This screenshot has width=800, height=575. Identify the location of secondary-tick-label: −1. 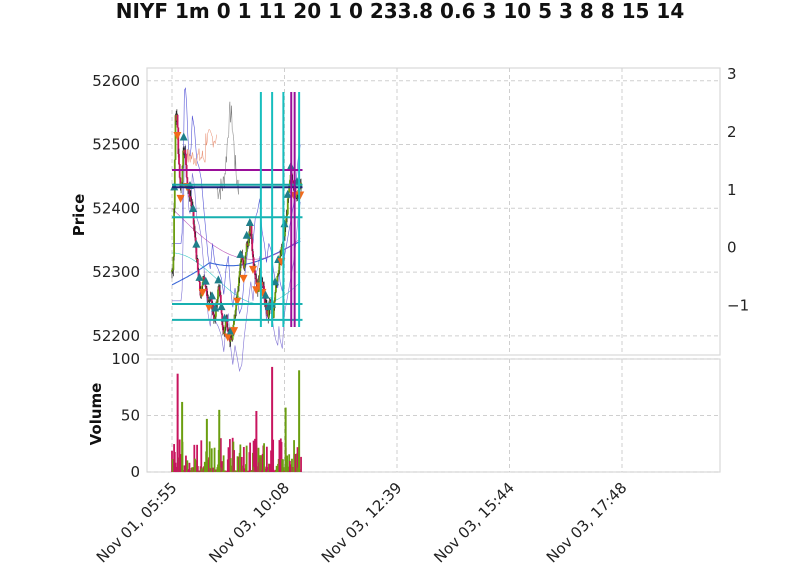
(738, 306).